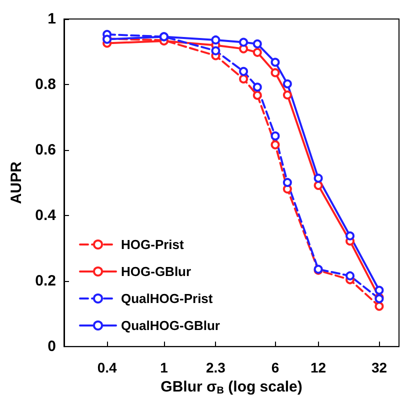 This screenshot has width=403, height=401. I want to click on x-tick-label: 2.3, so click(216, 368).